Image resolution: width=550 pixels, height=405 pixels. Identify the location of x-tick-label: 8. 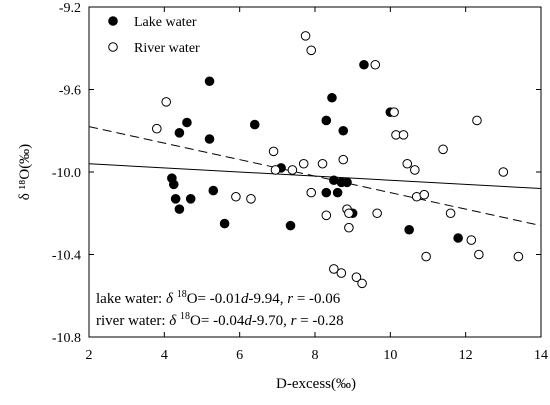
(315, 355).